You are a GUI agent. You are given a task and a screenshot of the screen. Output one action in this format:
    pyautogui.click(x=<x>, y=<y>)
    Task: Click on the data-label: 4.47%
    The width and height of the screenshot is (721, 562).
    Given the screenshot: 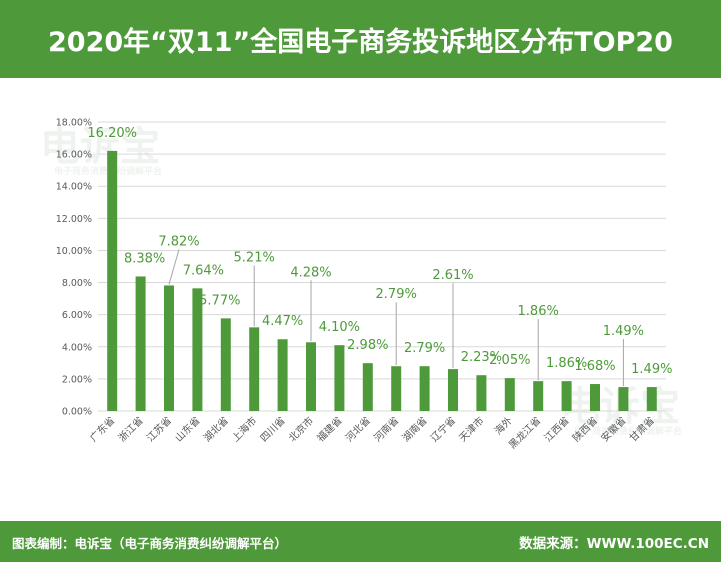 What is the action you would take?
    pyautogui.click(x=282, y=321)
    